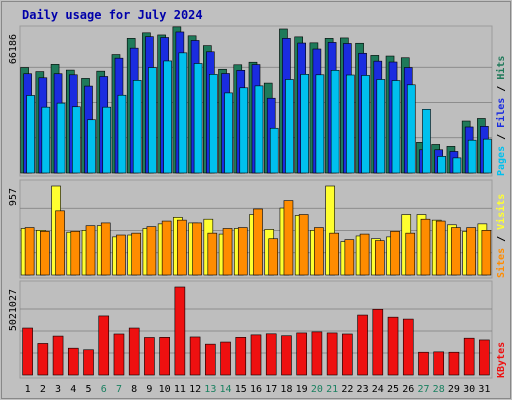 The image size is (512, 400). Describe the element at coordinates (408, 389) in the screenshot. I see `x-tick-label-day-26: 26` at that location.